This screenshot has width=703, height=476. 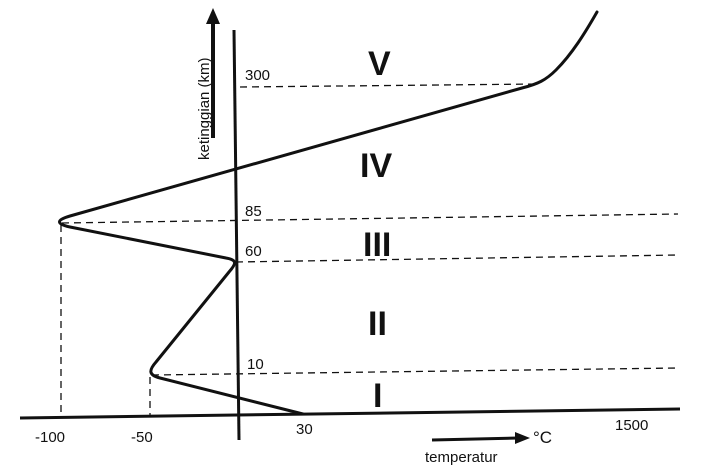 I want to click on layer-label-v: V, so click(x=379, y=64).